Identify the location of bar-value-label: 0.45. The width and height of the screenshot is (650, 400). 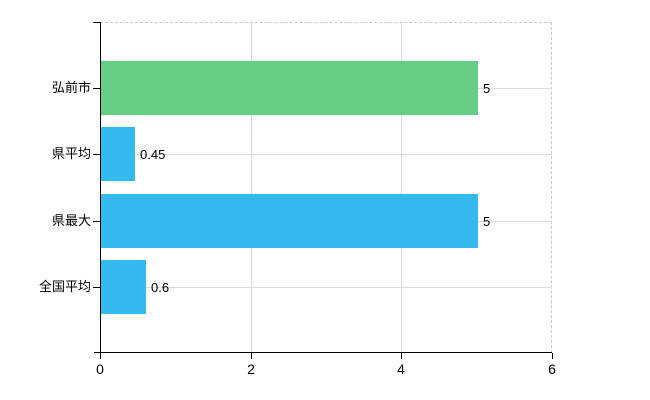
(153, 154).